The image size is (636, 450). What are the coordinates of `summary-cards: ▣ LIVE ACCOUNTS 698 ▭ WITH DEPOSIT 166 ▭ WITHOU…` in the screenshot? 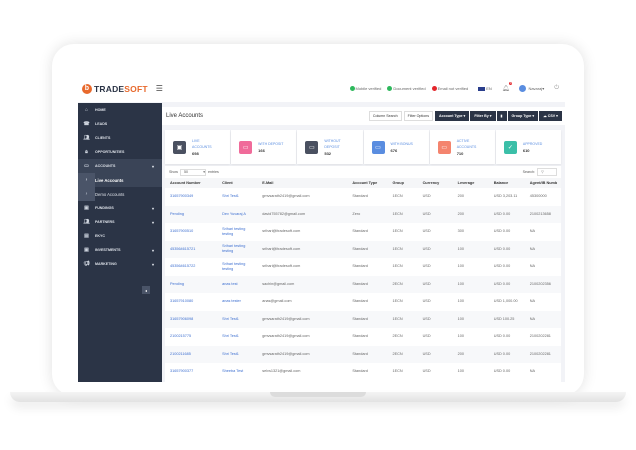 It's located at (363, 147).